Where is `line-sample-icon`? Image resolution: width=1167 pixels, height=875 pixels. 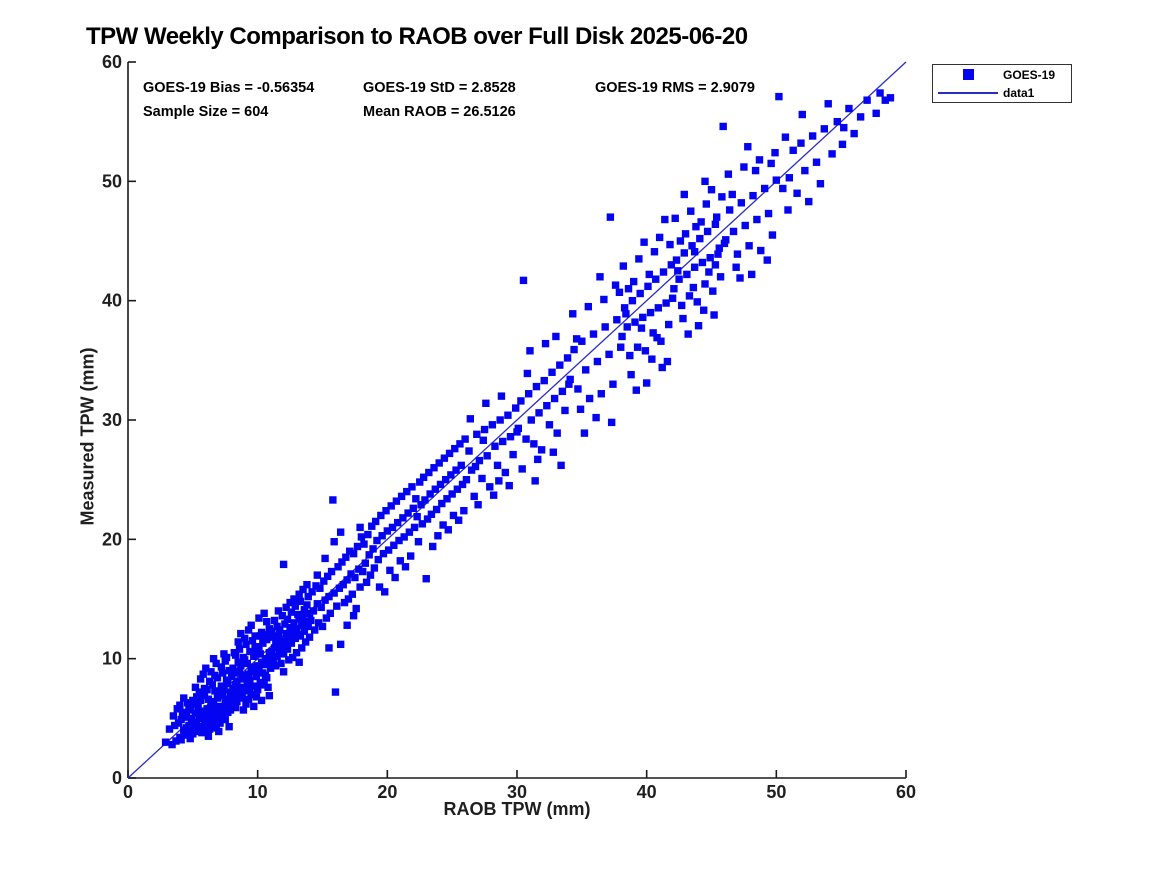 line-sample-icon is located at coordinates (968, 92).